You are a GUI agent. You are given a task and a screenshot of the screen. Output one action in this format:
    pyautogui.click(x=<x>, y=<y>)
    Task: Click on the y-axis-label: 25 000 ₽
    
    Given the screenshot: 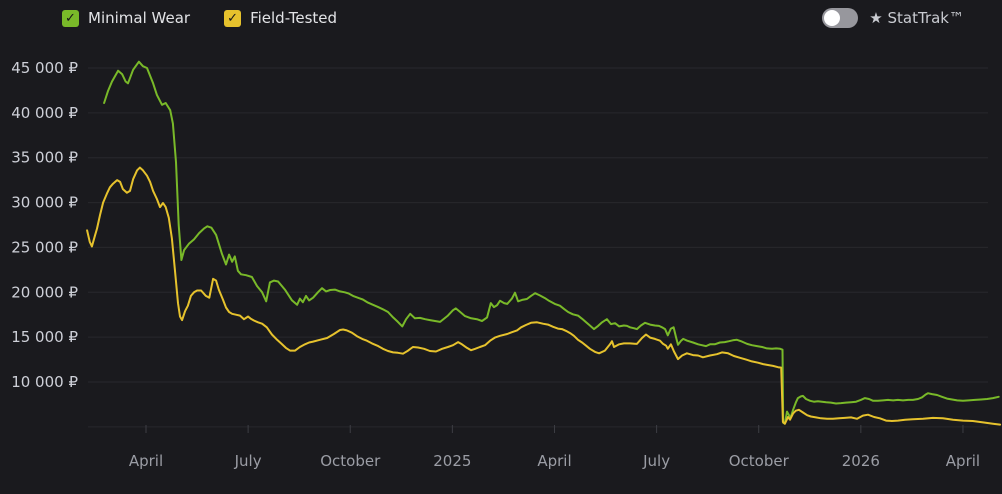 What is the action you would take?
    pyautogui.click(x=44, y=247)
    